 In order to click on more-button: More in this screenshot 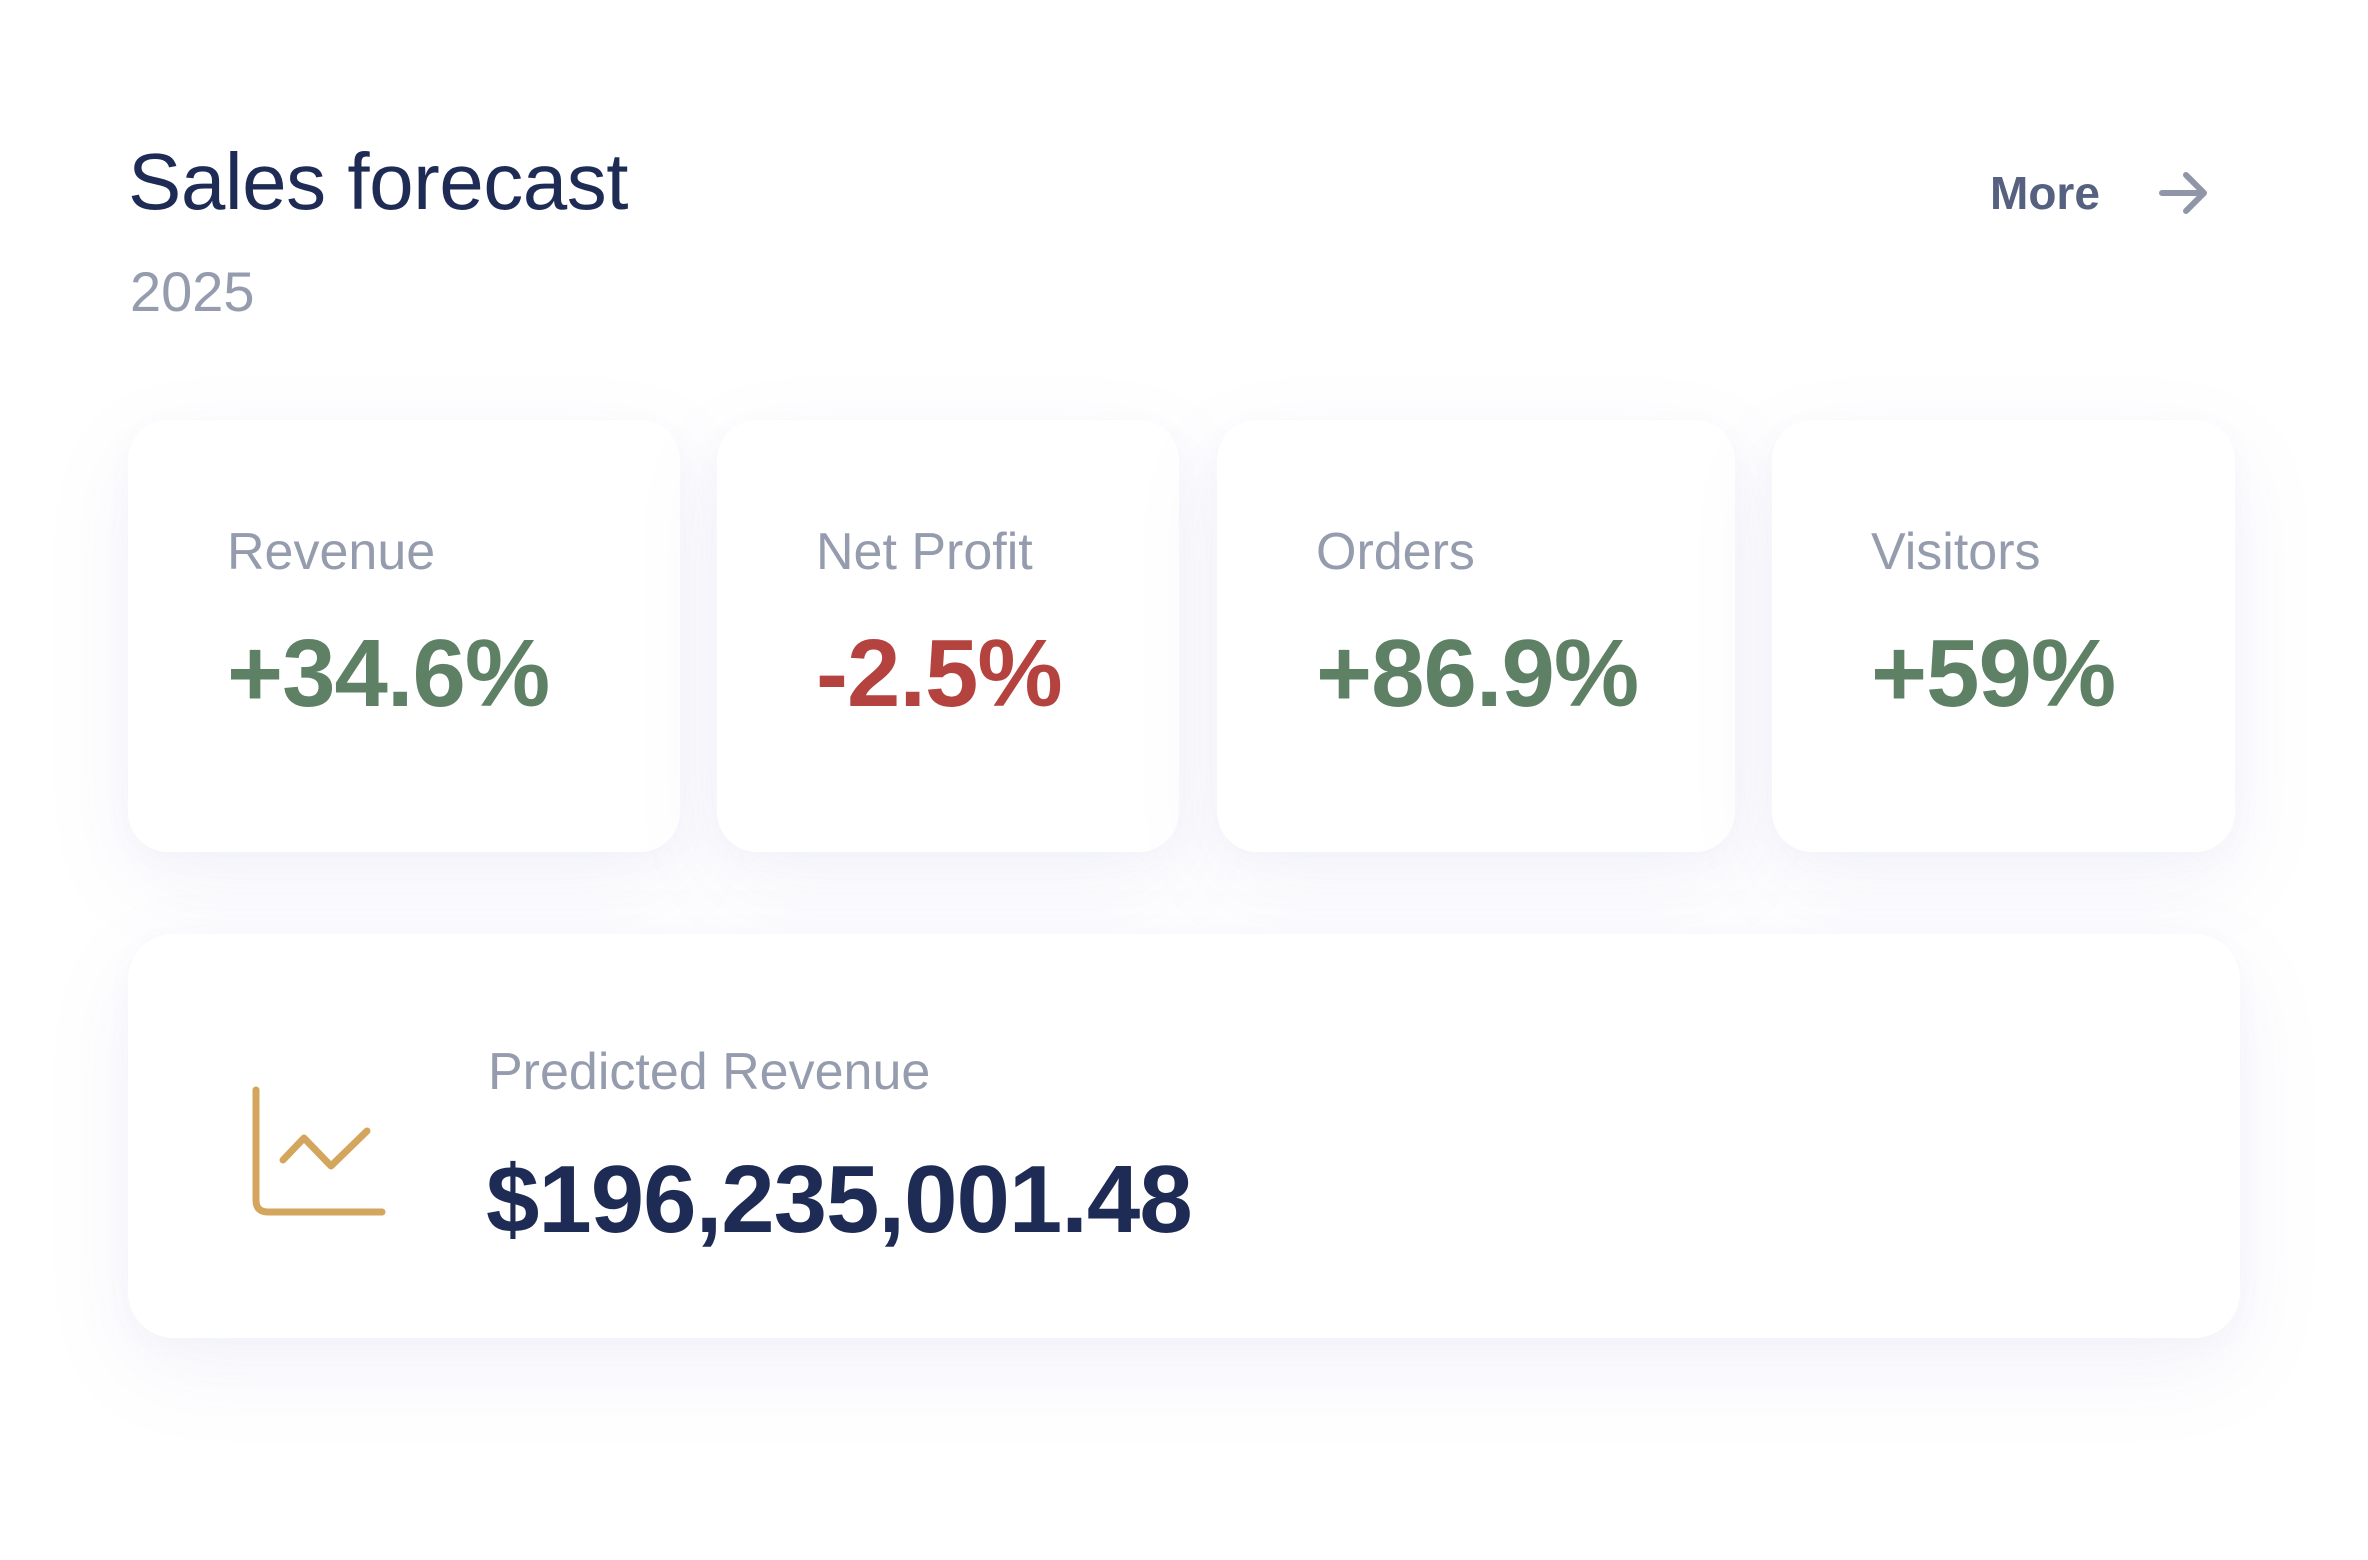, I will do `click(2100, 193)`.